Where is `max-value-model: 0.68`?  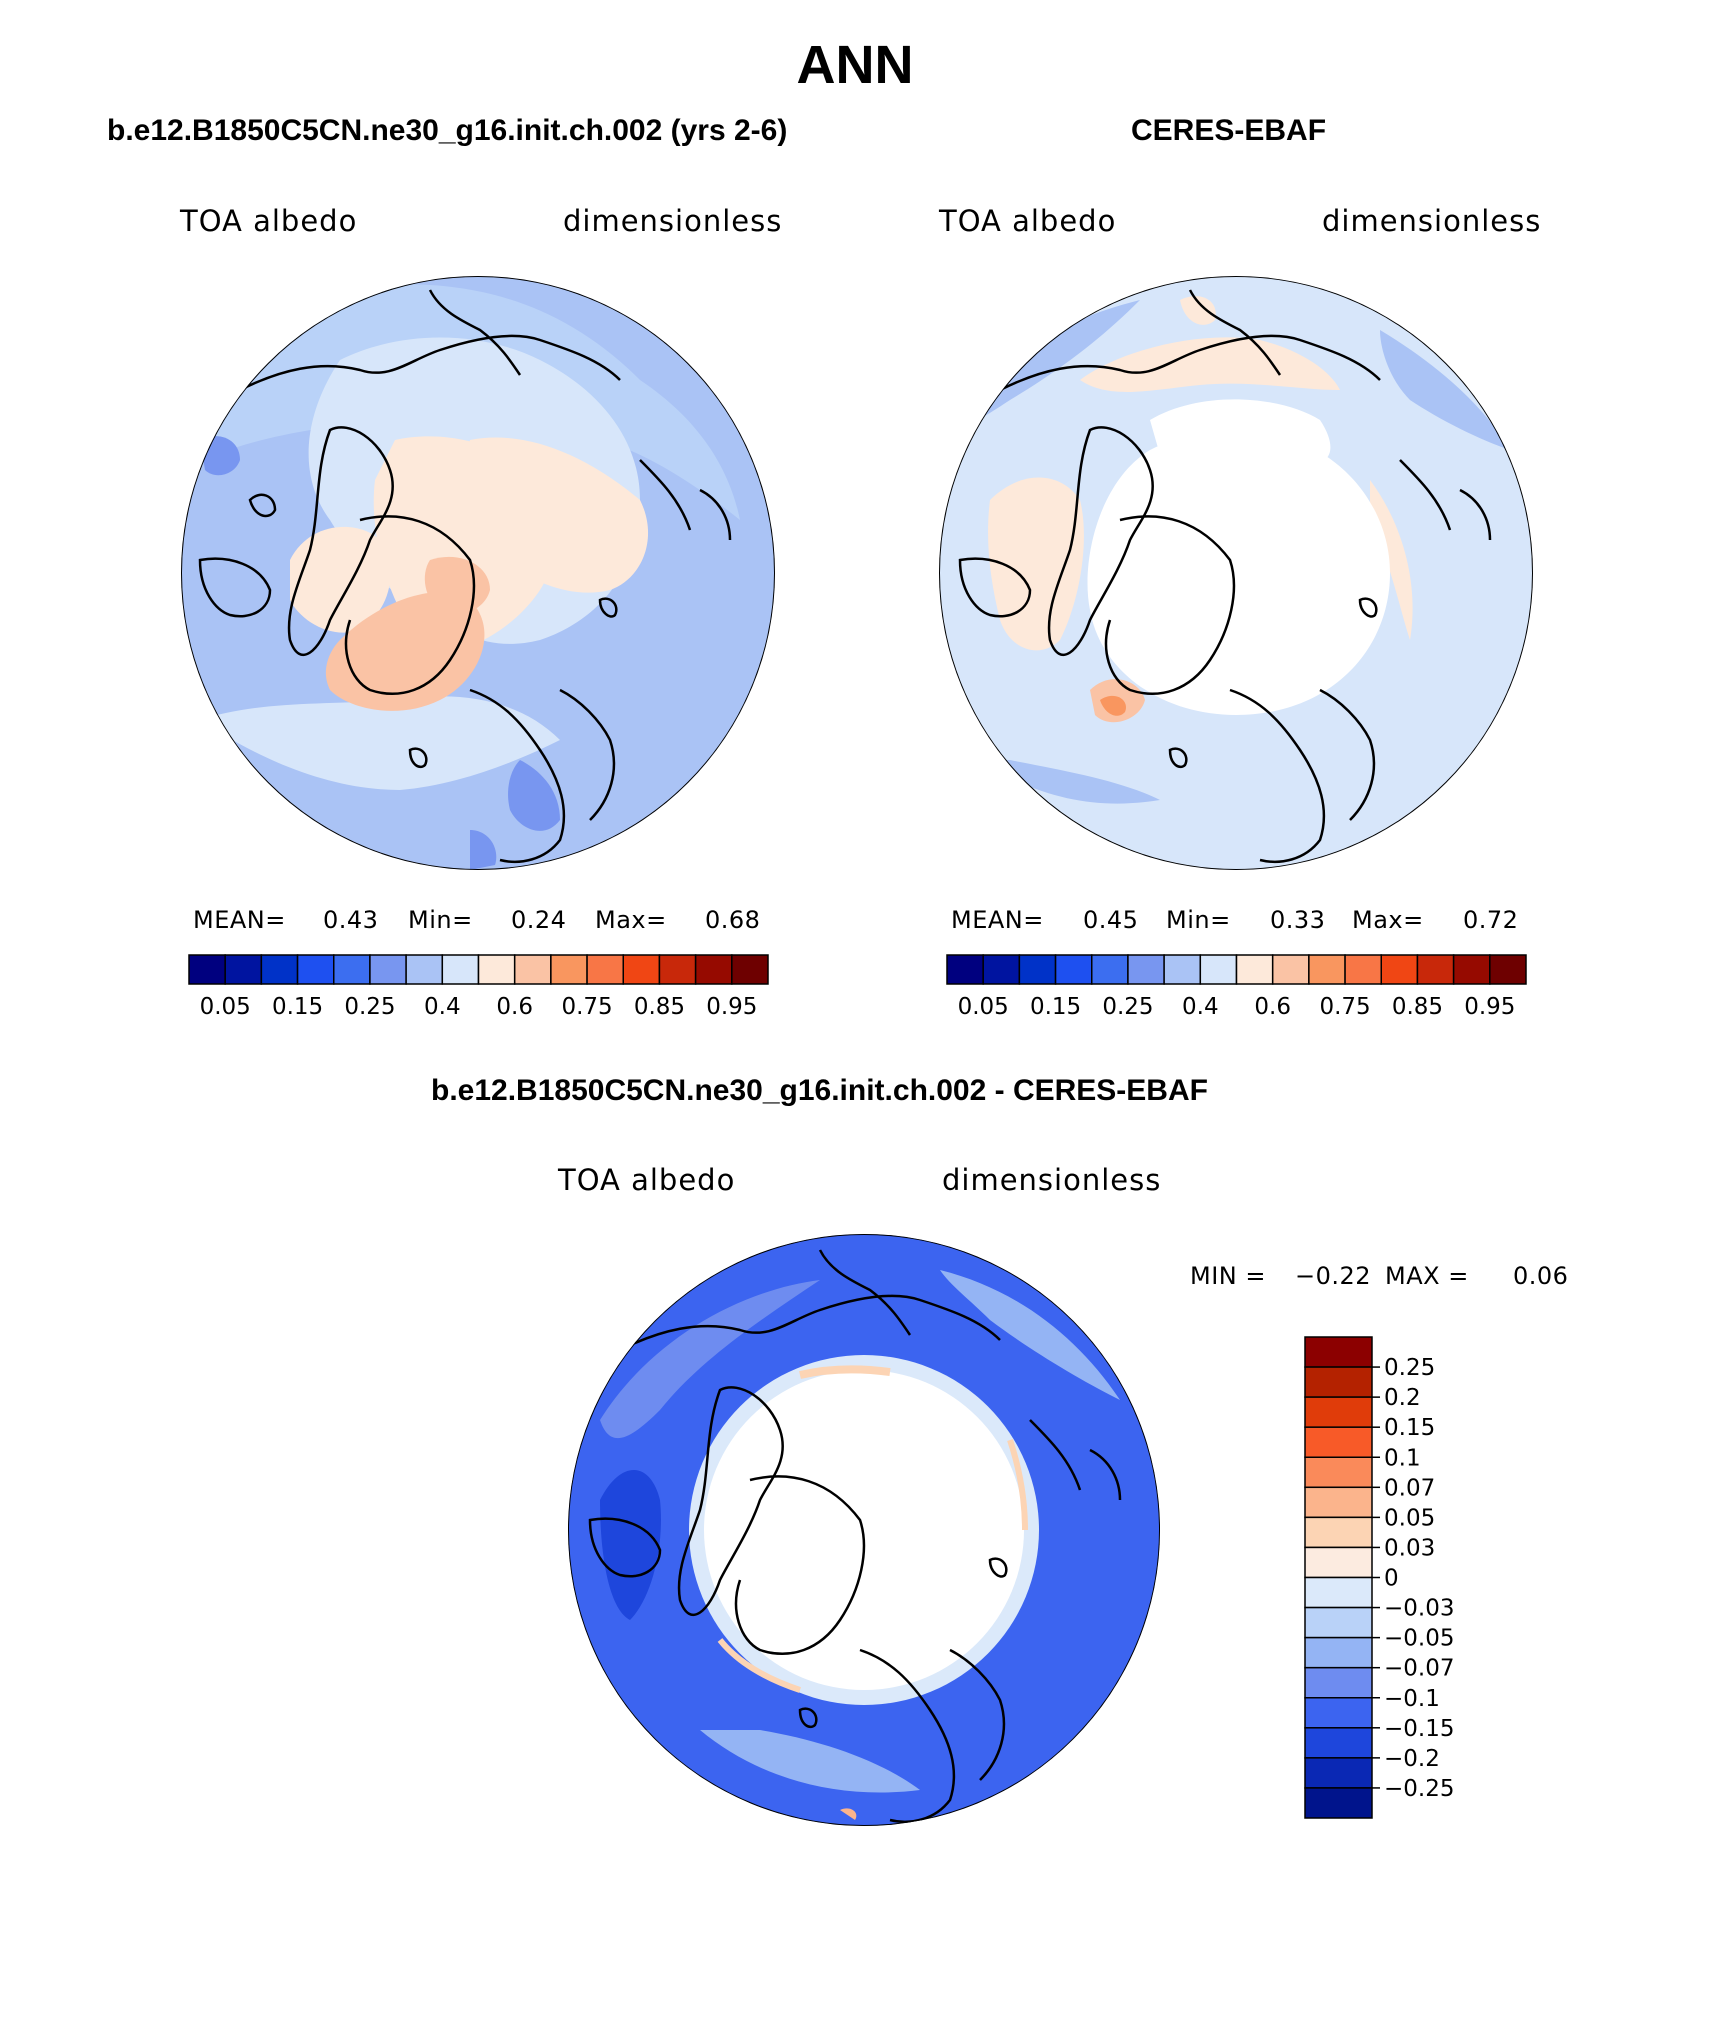
max-value-model: 0.68 is located at coordinates (733, 920).